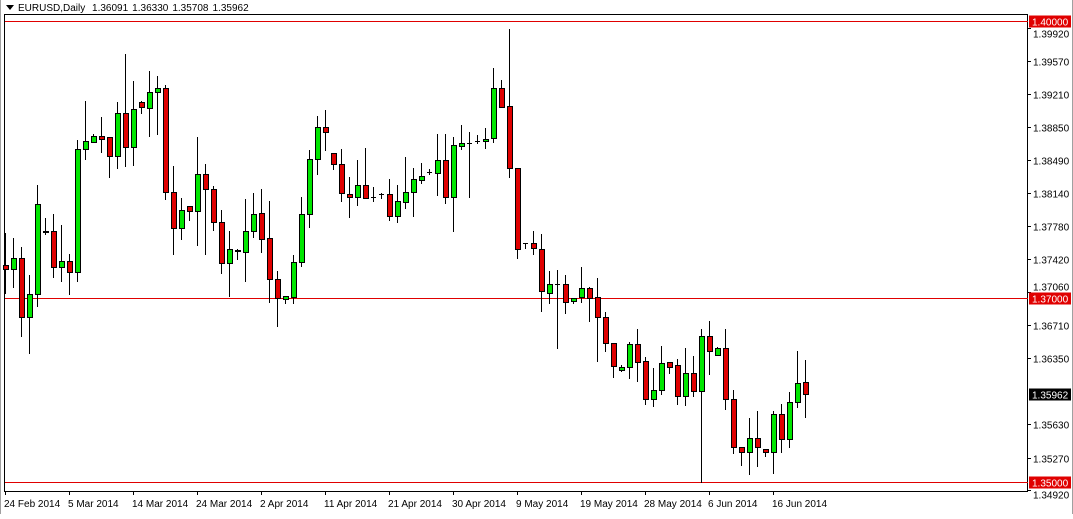 Image resolution: width=1073 pixels, height=519 pixels. What do you see at coordinates (1051, 35) in the screenshot?
I see `price-tick-label: 1.39920` at bounding box center [1051, 35].